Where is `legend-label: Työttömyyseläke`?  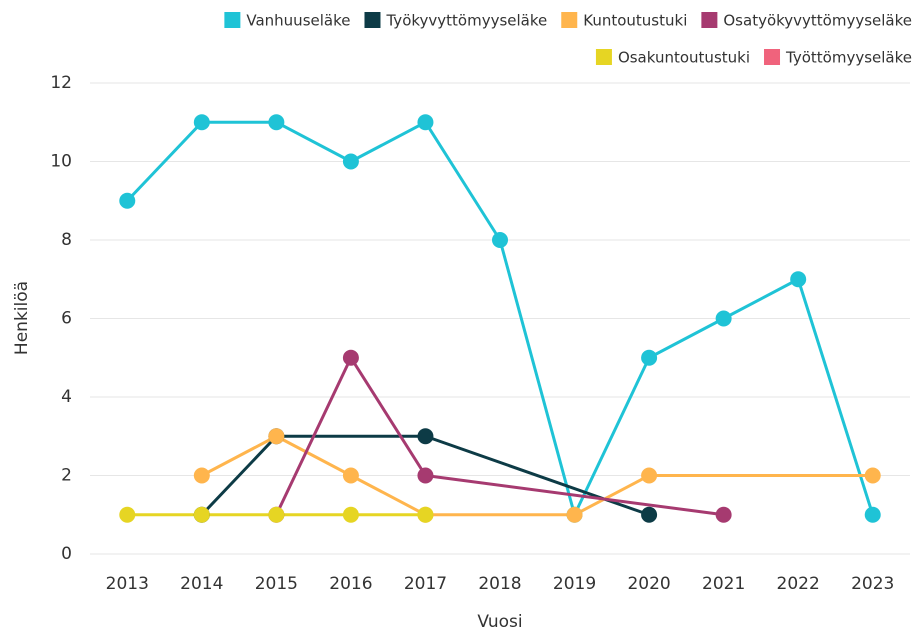 legend-label: Työttömyyseläke is located at coordinates (848, 58).